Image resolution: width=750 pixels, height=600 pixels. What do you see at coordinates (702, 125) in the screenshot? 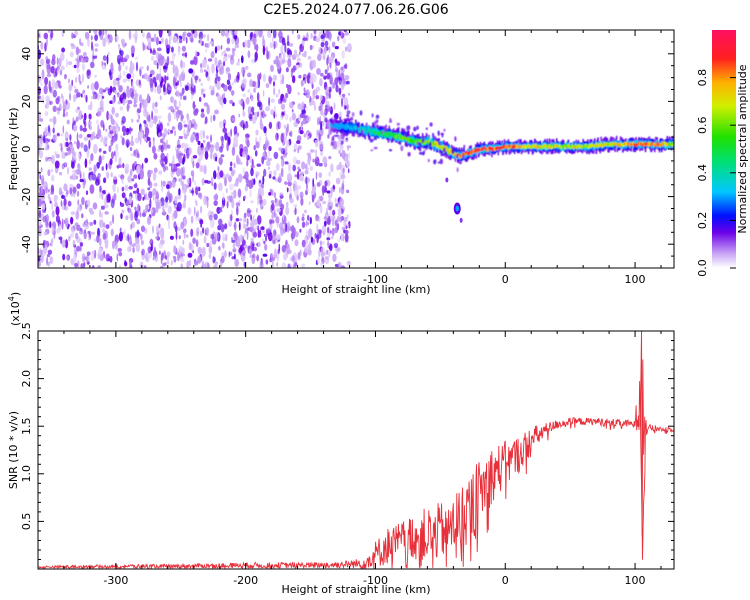
I see `colorbar-tick-label: 0.6` at bounding box center [702, 125].